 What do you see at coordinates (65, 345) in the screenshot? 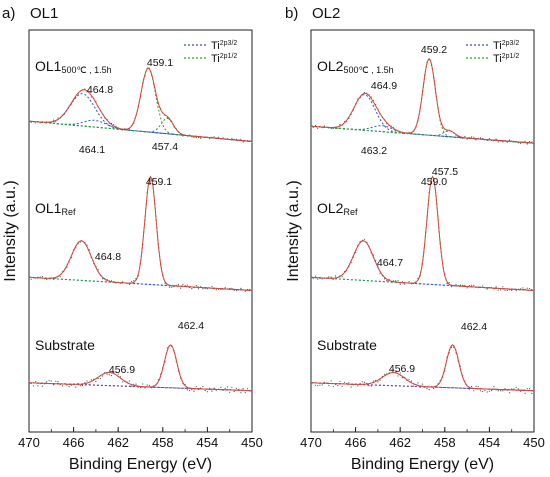
I see `trace-name: Substrate` at bounding box center [65, 345].